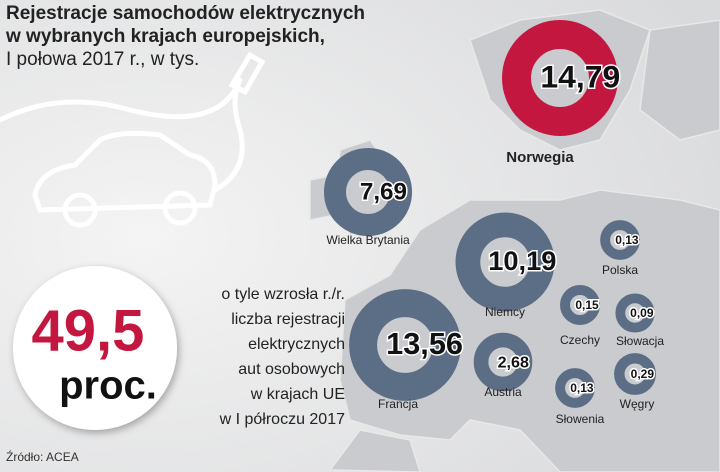 The height and width of the screenshot is (472, 720). Describe the element at coordinates (108, 386) in the screenshot. I see `highlight-unit: proc.` at that location.